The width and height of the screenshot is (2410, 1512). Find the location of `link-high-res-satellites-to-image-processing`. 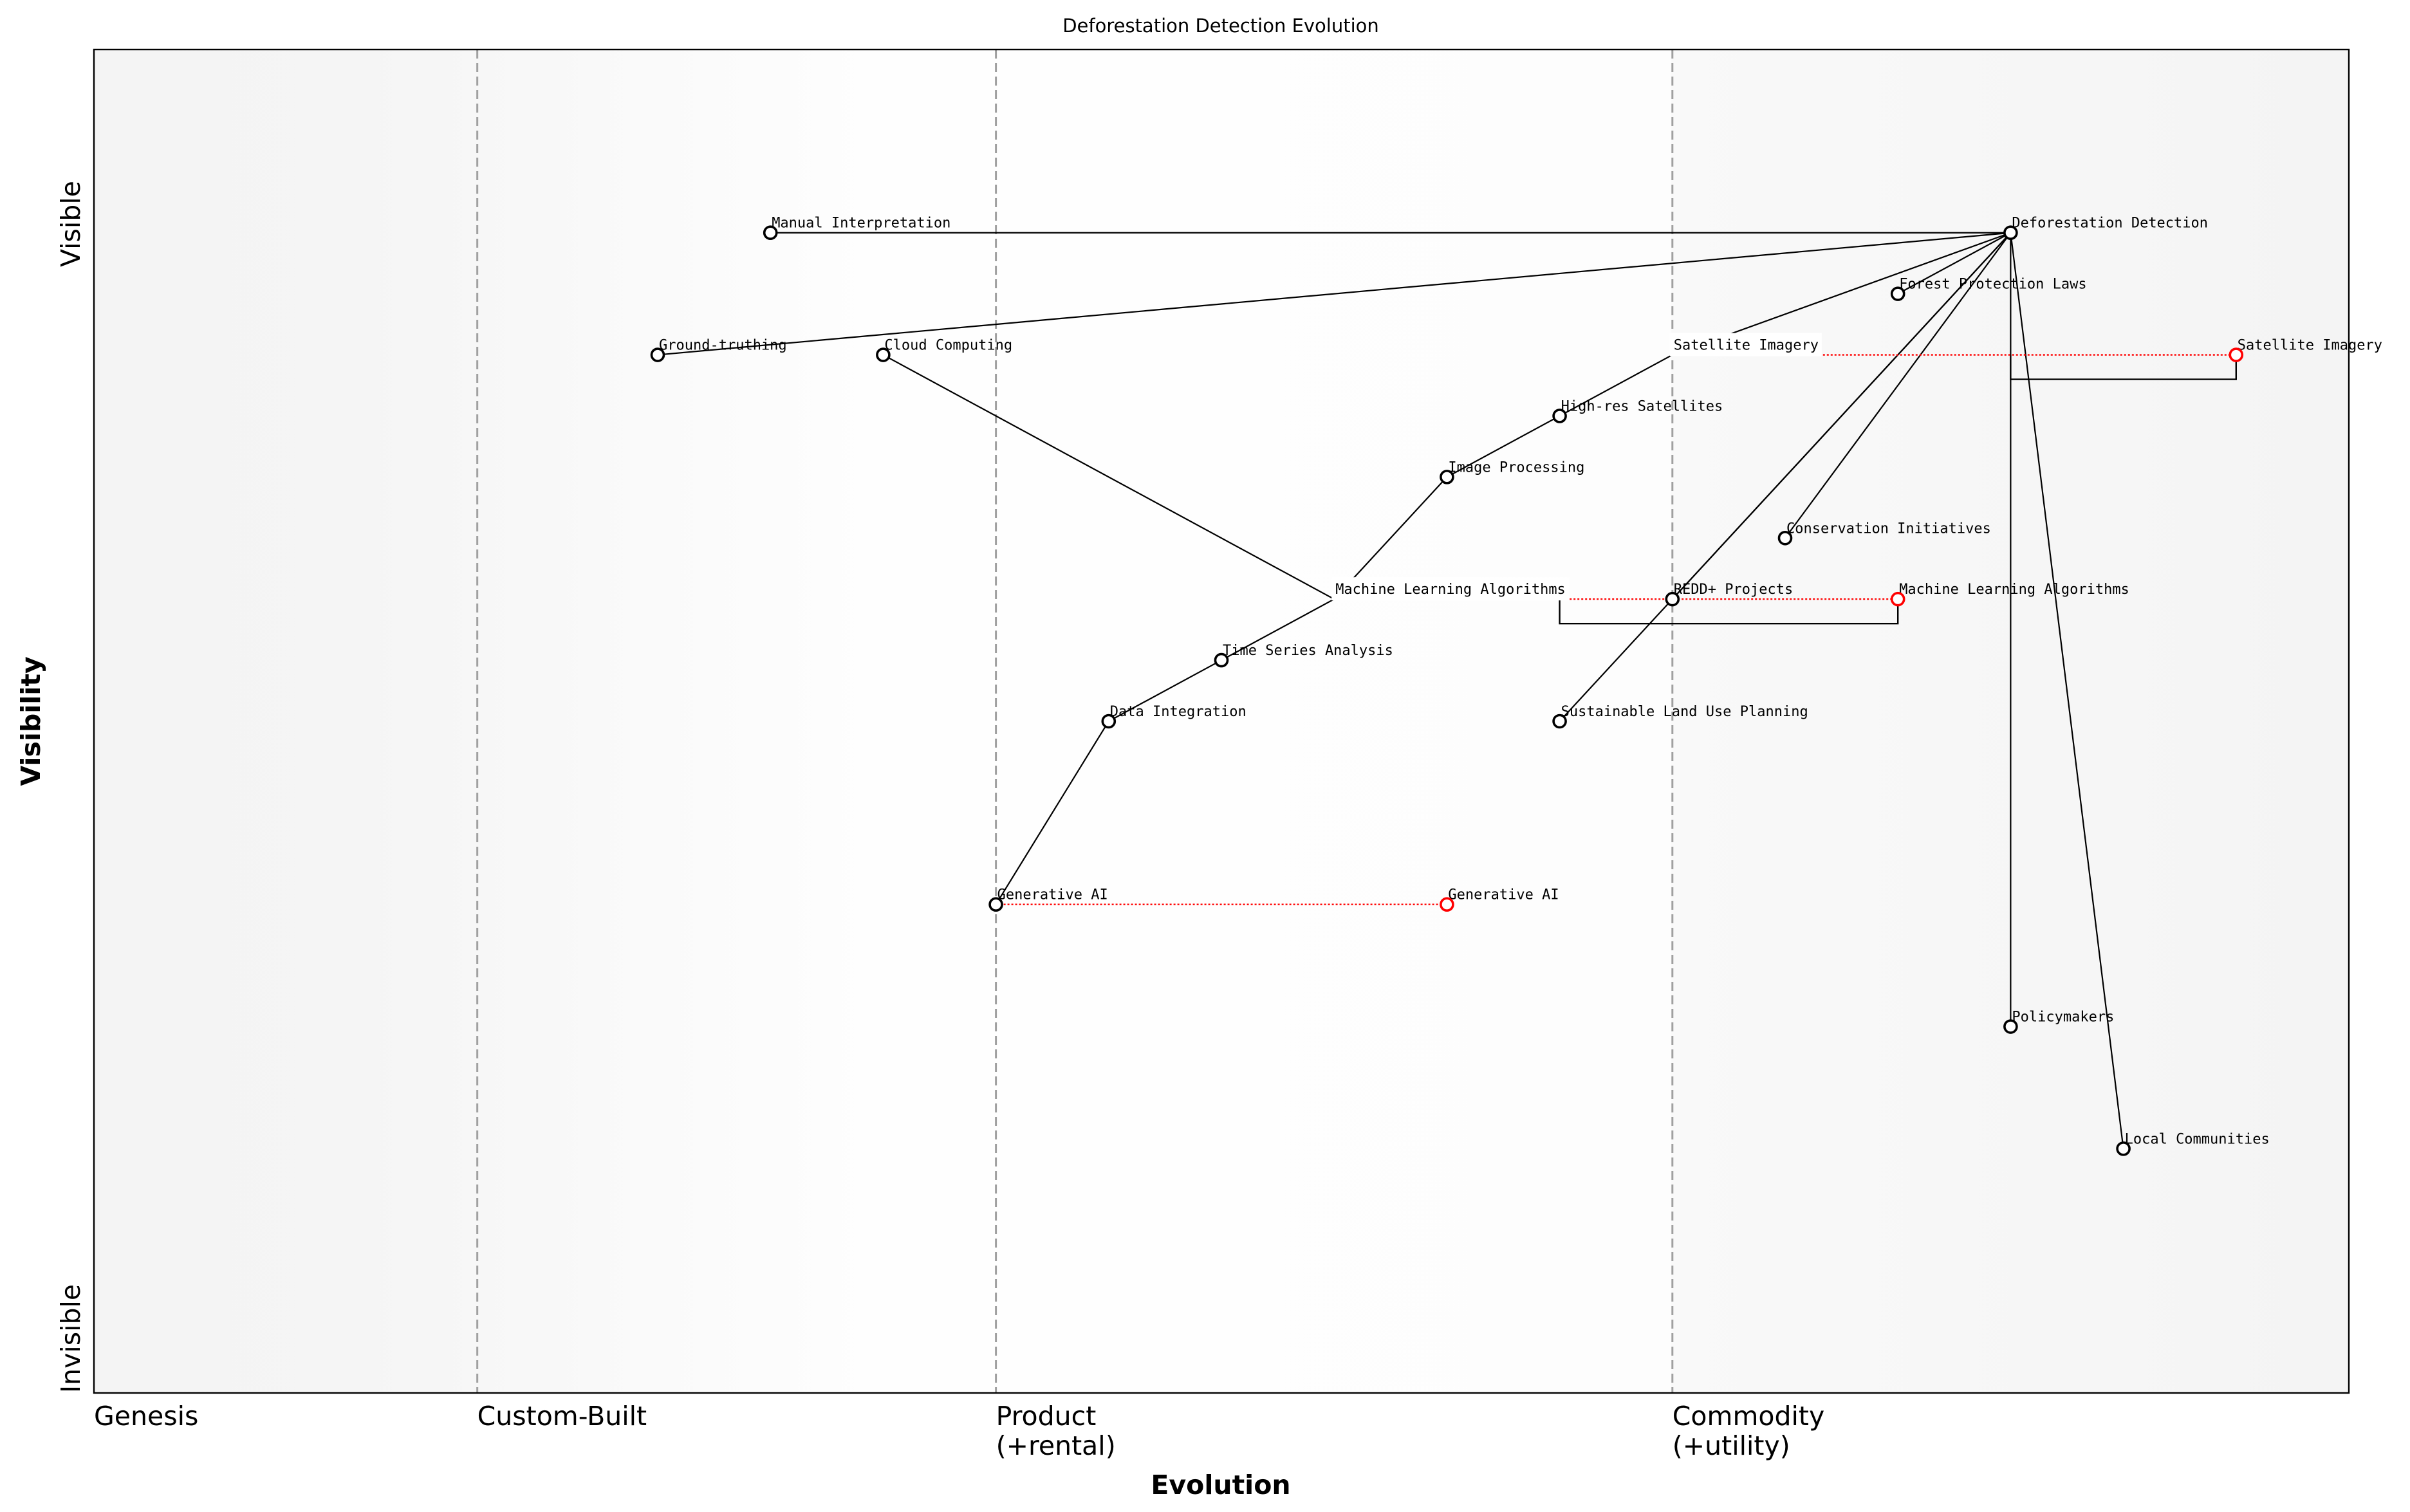

link-high-res-satellites-to-image-processing is located at coordinates (1503, 446).